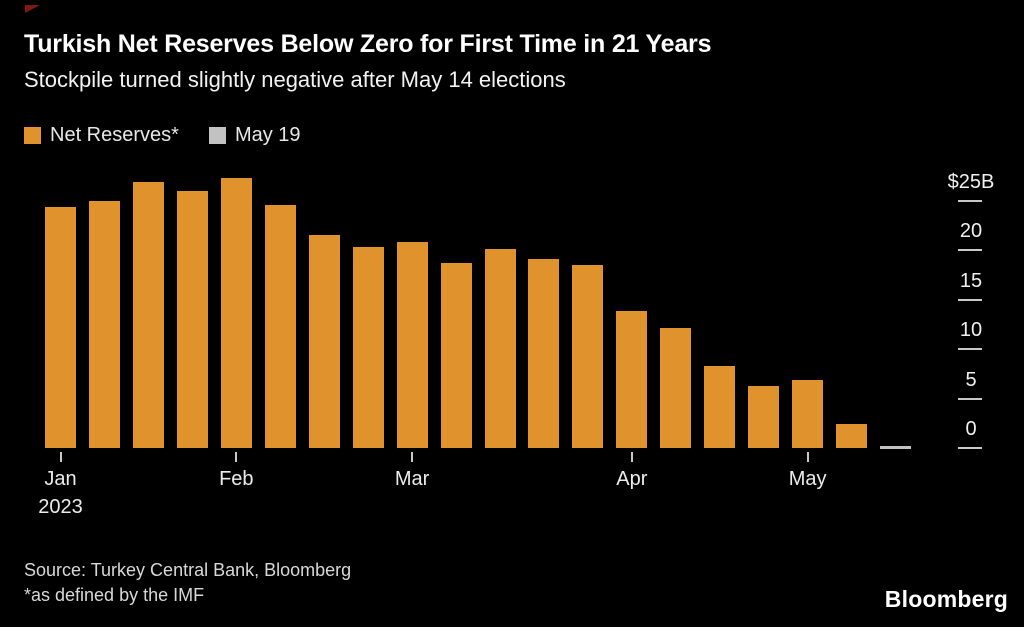  Describe the element at coordinates (971, 429) in the screenshot. I see `y-tick-label-5: 0` at that location.